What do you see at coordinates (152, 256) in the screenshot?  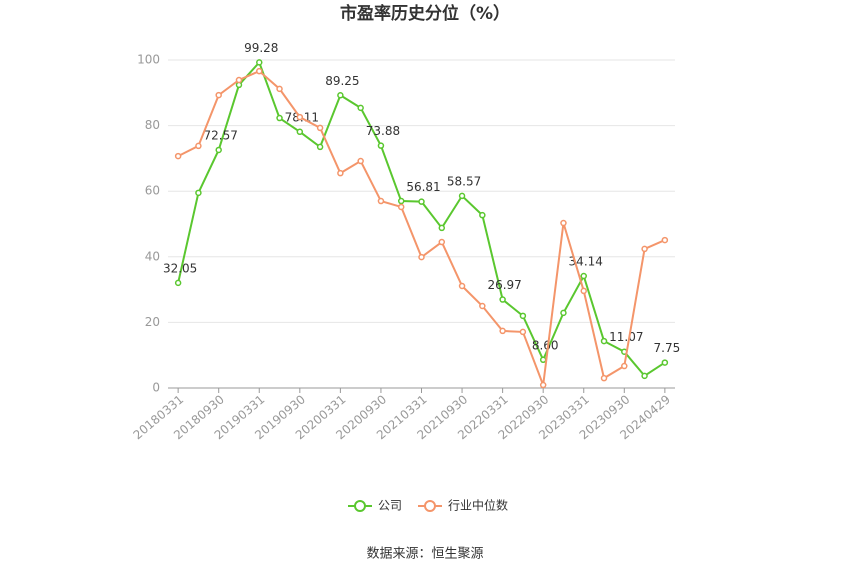 I see `y-tick-label: 40` at bounding box center [152, 256].